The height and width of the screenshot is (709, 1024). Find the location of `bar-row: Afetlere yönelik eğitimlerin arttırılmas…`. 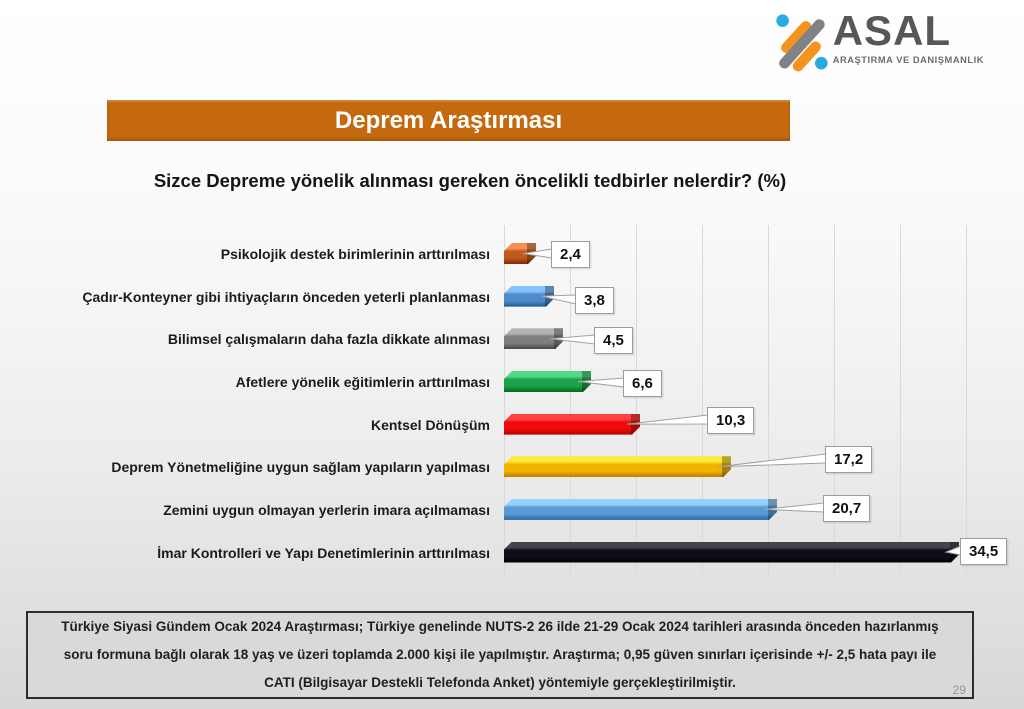

bar-row: Afetlere yönelik eğitimlerin arttırılmas… is located at coordinates (512, 381).